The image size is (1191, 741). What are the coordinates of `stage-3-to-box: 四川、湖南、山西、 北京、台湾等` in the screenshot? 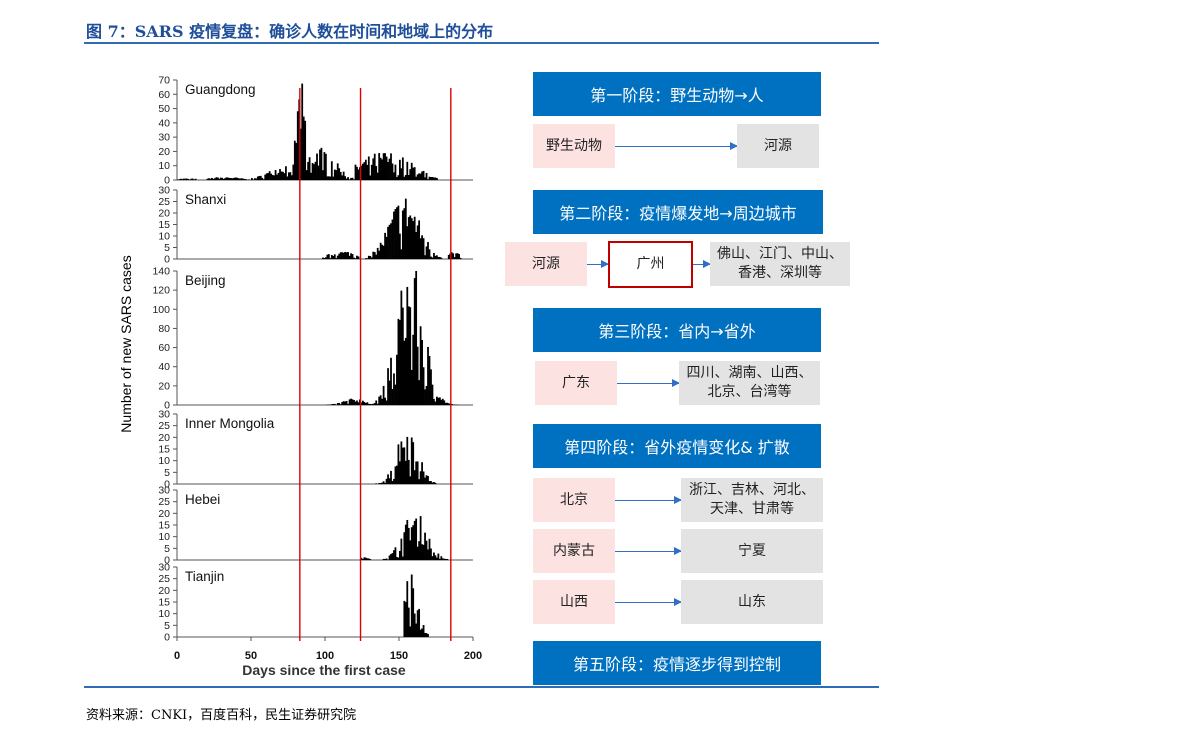 It's located at (749, 383).